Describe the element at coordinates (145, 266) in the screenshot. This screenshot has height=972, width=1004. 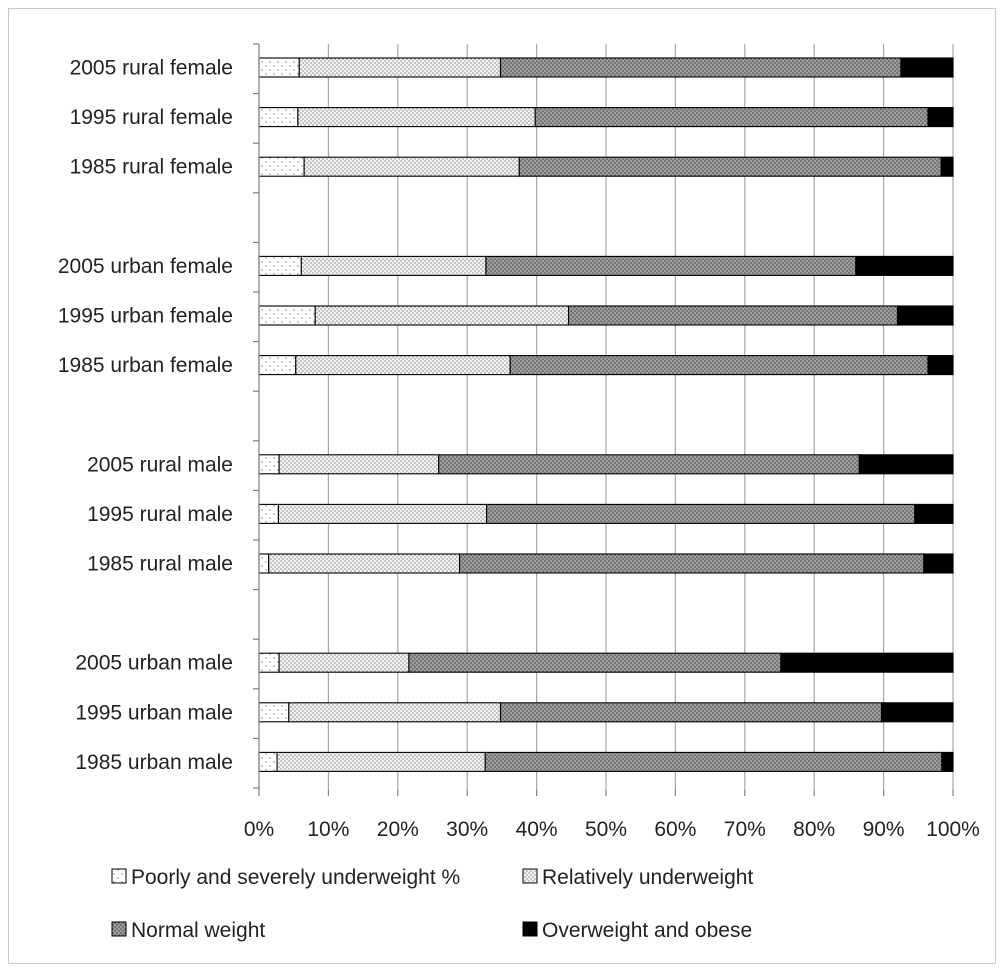
I see `category-label: 2005 urban female` at that location.